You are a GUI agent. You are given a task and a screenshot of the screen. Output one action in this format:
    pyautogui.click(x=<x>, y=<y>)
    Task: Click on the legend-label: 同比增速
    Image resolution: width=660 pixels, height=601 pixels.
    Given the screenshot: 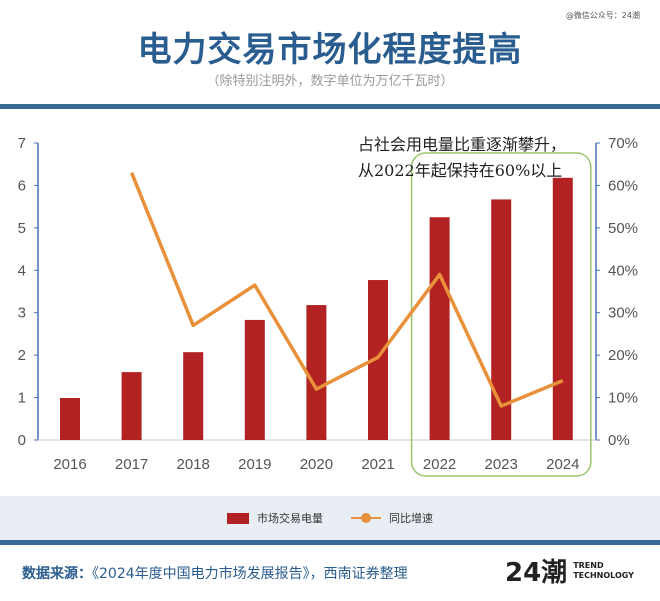 What is the action you would take?
    pyautogui.click(x=411, y=518)
    